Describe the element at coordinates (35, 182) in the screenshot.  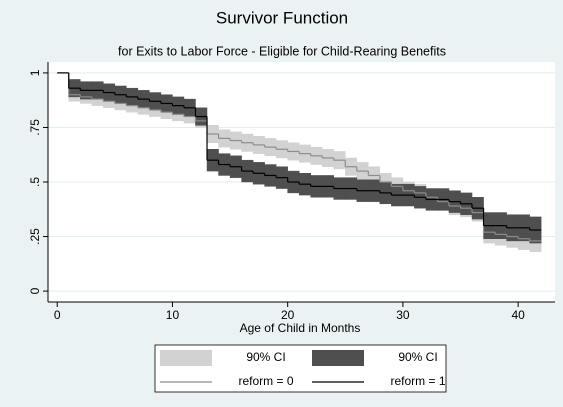
I see `y-tick-label: .5` at that location.